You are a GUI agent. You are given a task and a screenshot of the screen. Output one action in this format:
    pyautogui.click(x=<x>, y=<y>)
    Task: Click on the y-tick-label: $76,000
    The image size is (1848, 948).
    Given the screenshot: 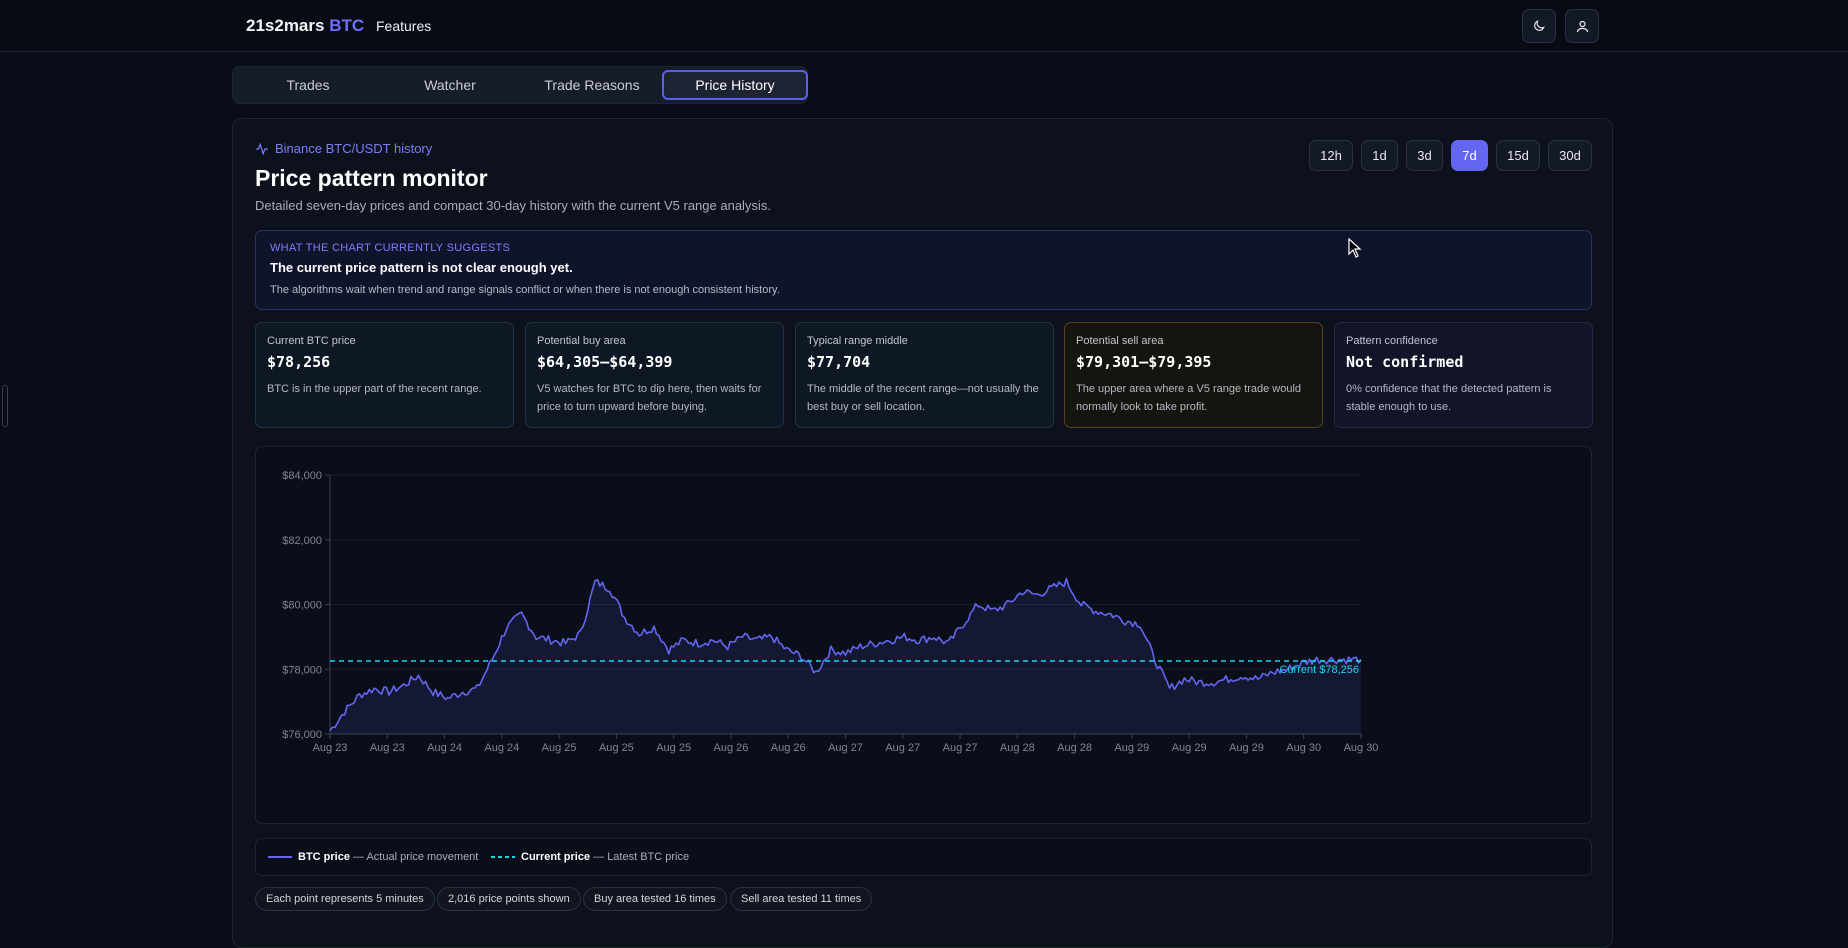 What is the action you would take?
    pyautogui.click(x=302, y=735)
    